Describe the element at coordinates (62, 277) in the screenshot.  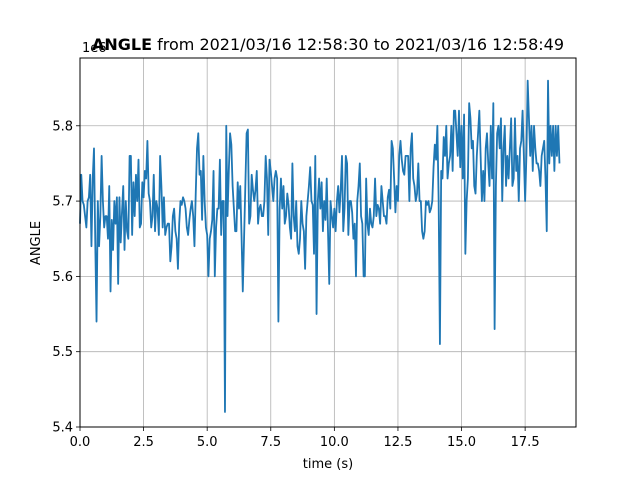
I see `y-tick-label: 5.6` at that location.